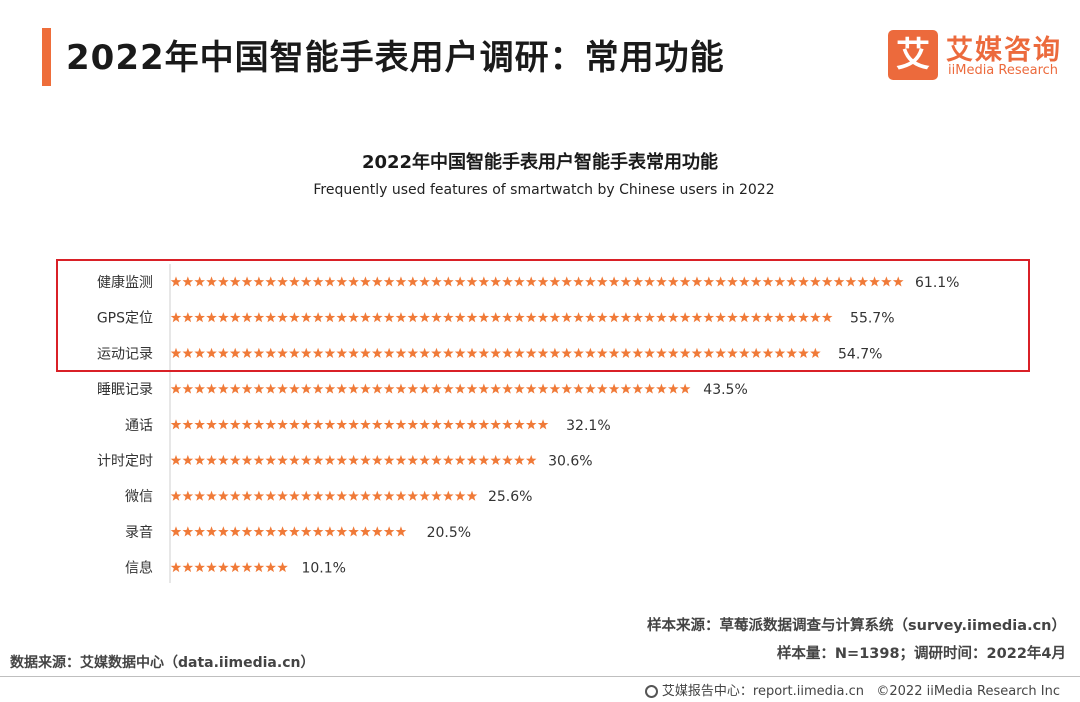 The width and height of the screenshot is (1080, 702). Describe the element at coordinates (395, 58) in the screenshot. I see `page-title: 2022年中国智能手表用户调研：常用功能` at that location.